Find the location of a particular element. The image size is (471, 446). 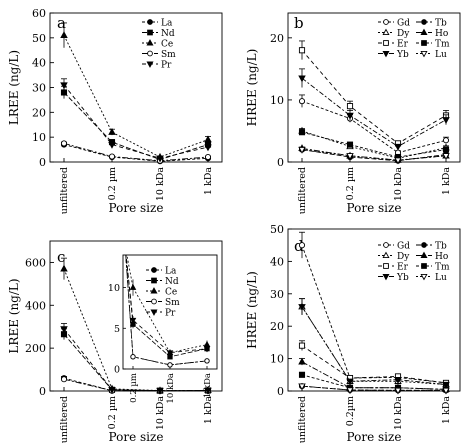

series-Gd is located at coordinates (374, 308).